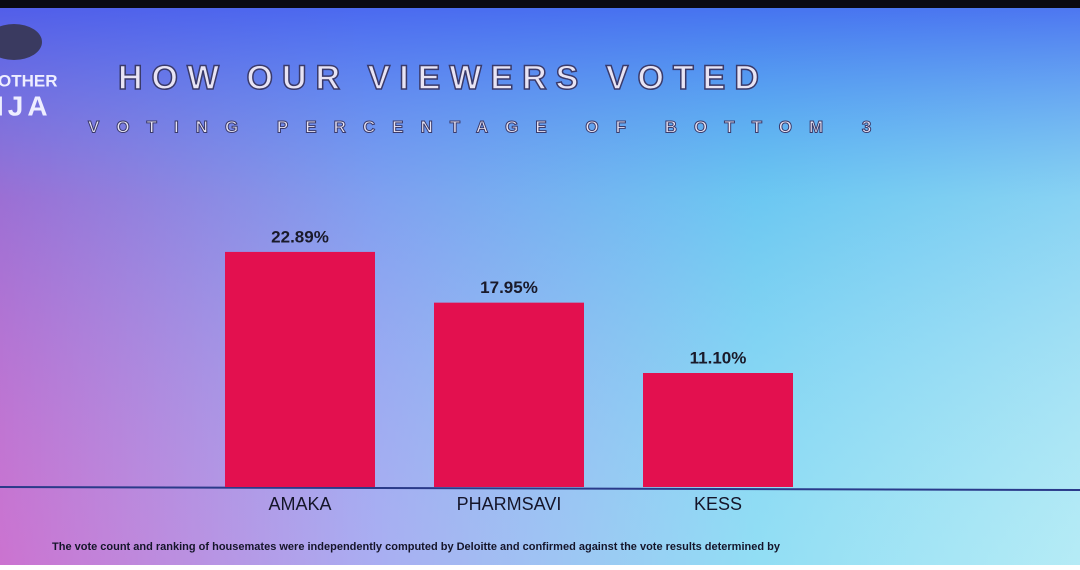  Describe the element at coordinates (26, 105) in the screenshot. I see `logo-text: IJA` at that location.